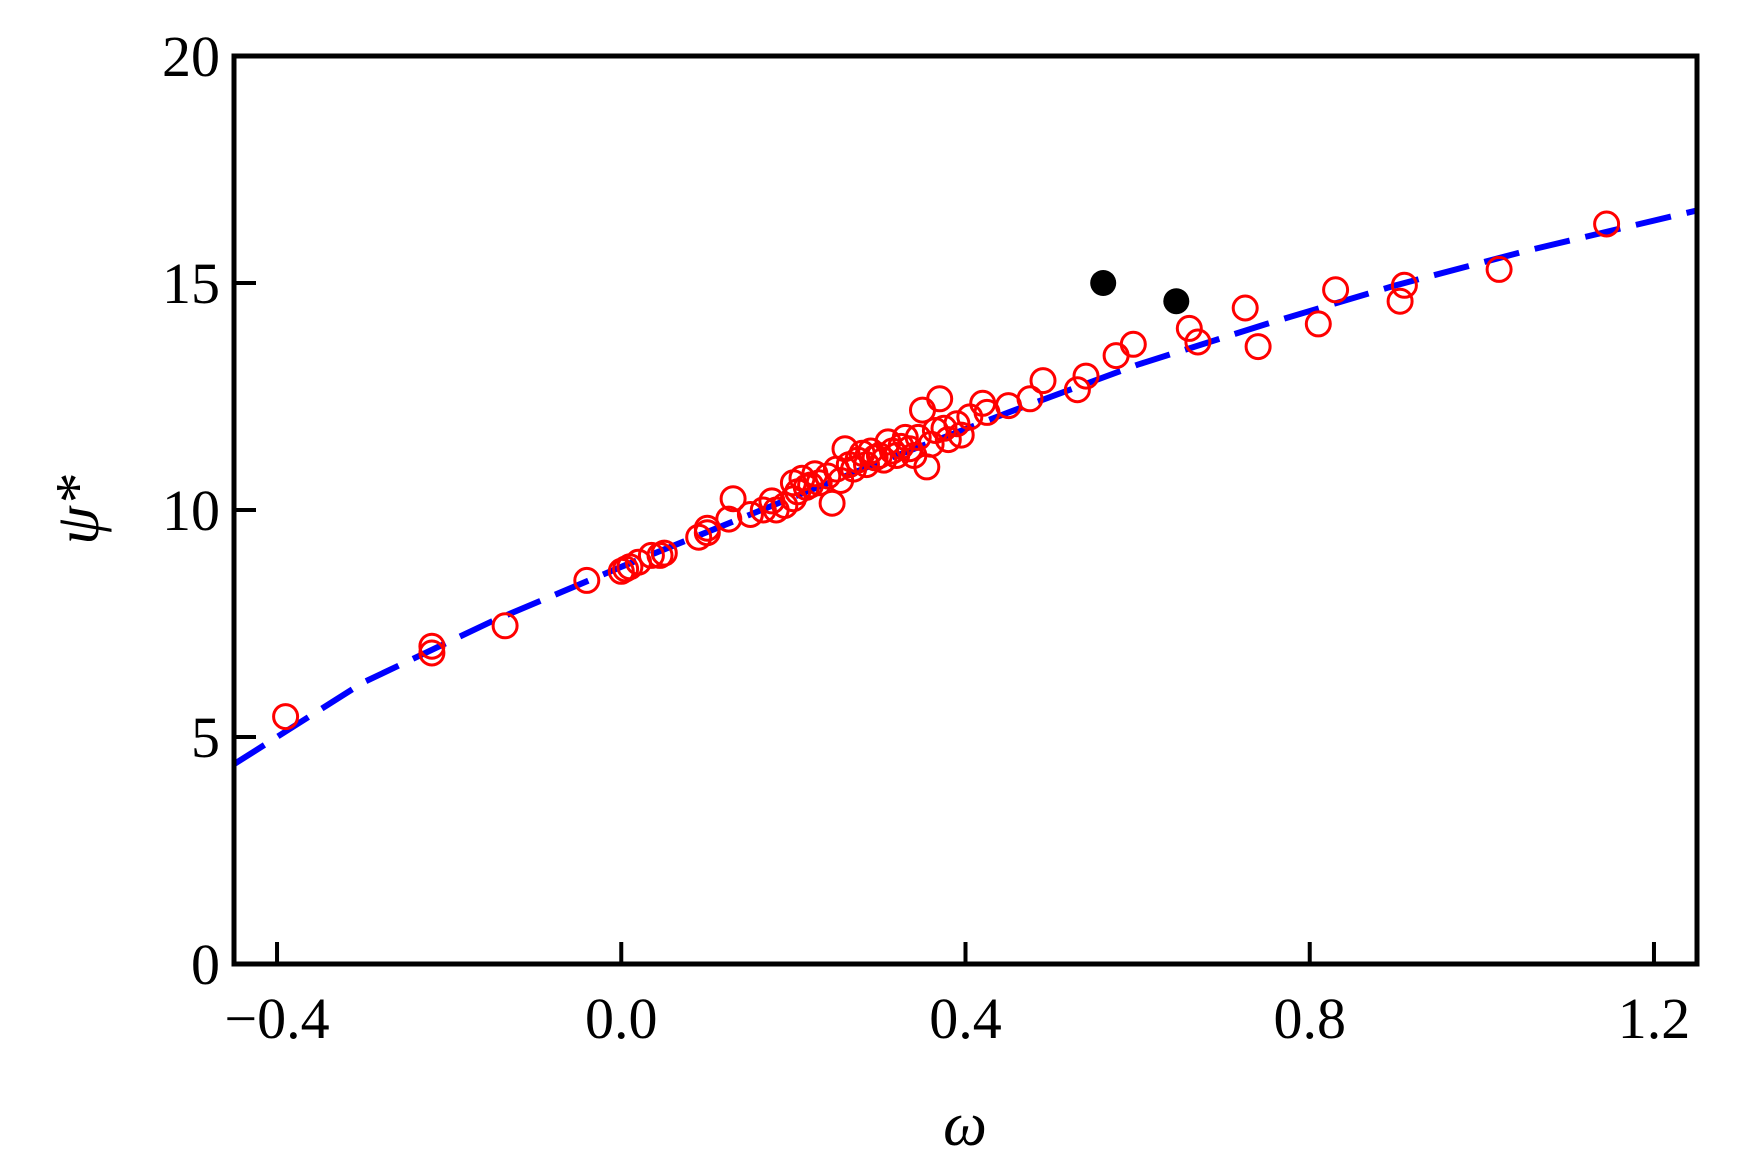 This screenshot has height=1174, width=1742. I want to click on y-tick-label: 20, so click(191, 56).